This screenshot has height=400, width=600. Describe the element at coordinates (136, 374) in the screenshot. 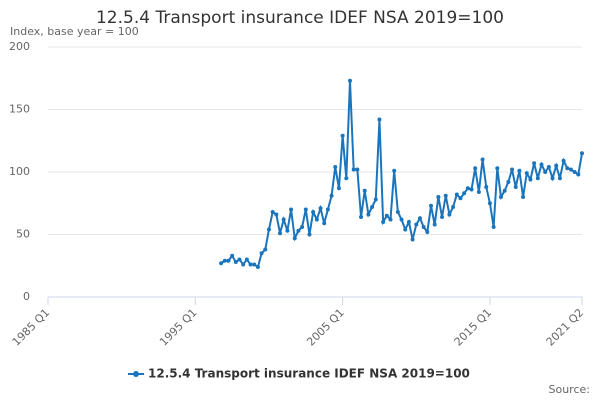

I see `legend-marker` at that location.